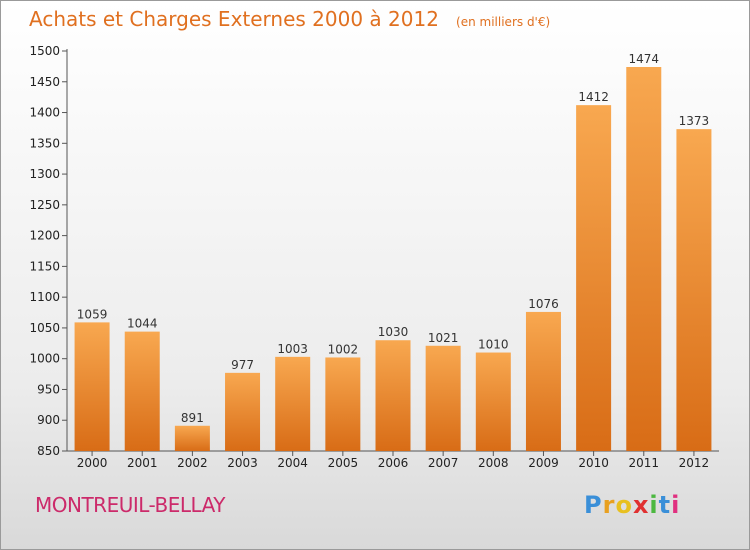  Describe the element at coordinates (292, 463) in the screenshot. I see `x-tick-label: 2004` at that location.